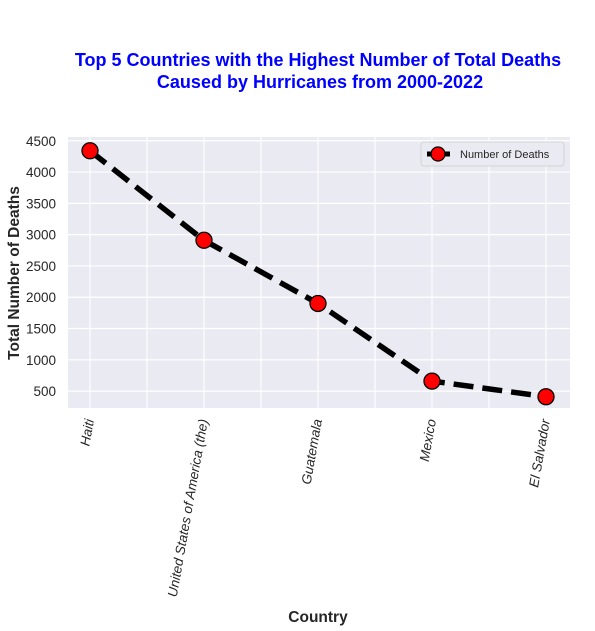  Describe the element at coordinates (41, 172) in the screenshot. I see `y-tick-label: 4000` at that location.